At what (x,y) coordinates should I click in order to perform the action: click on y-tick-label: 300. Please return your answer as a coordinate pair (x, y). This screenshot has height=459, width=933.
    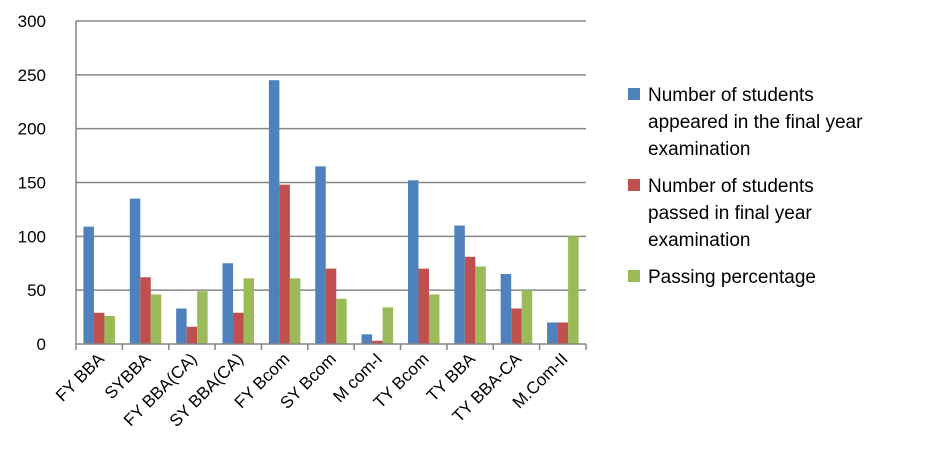
    Looking at the image, I should click on (32, 21).